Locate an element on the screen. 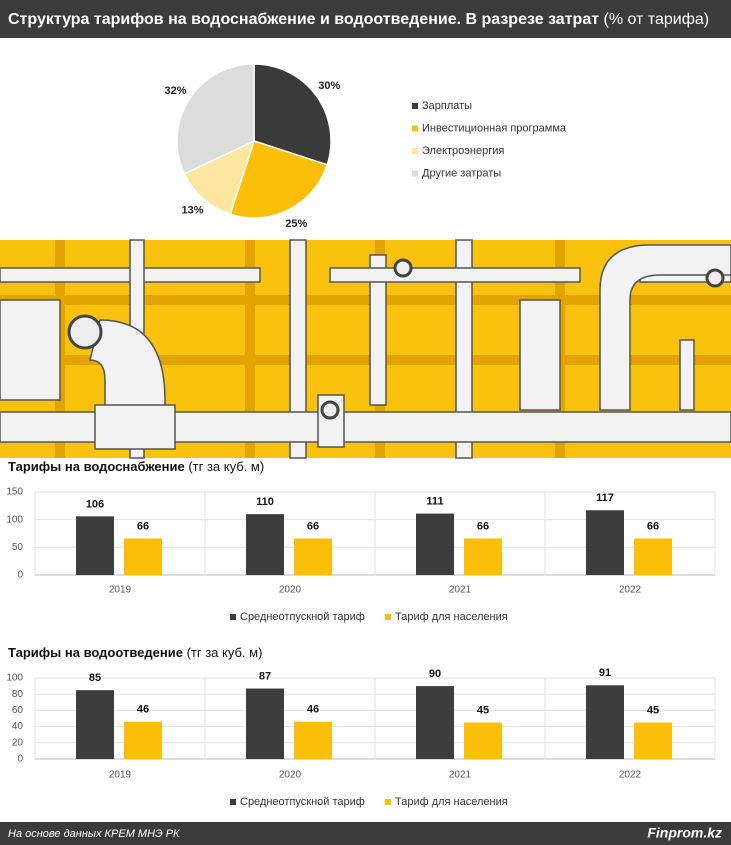  chart-title: Тарифы на водоотведение (тг за куб. м) is located at coordinates (135, 652).